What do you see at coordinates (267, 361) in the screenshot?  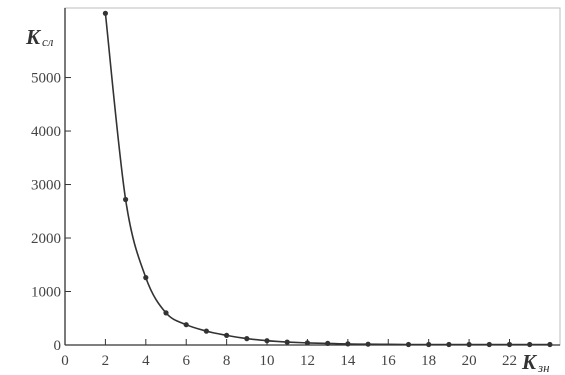 I see `x-tick-label: 10` at bounding box center [267, 361].